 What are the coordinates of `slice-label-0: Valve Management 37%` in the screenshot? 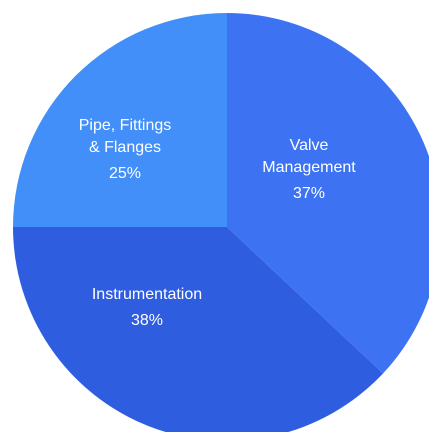 It's located at (309, 169).